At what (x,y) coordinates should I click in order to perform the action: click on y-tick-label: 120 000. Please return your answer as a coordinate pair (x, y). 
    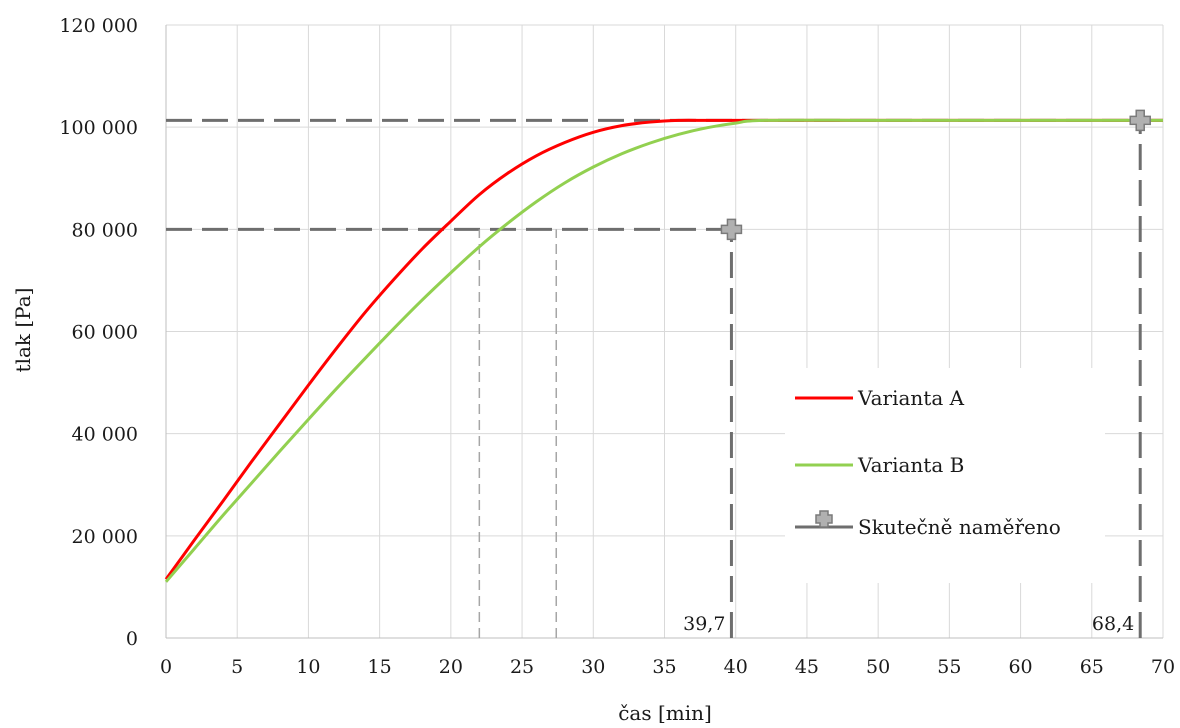
    Looking at the image, I should click on (98, 26).